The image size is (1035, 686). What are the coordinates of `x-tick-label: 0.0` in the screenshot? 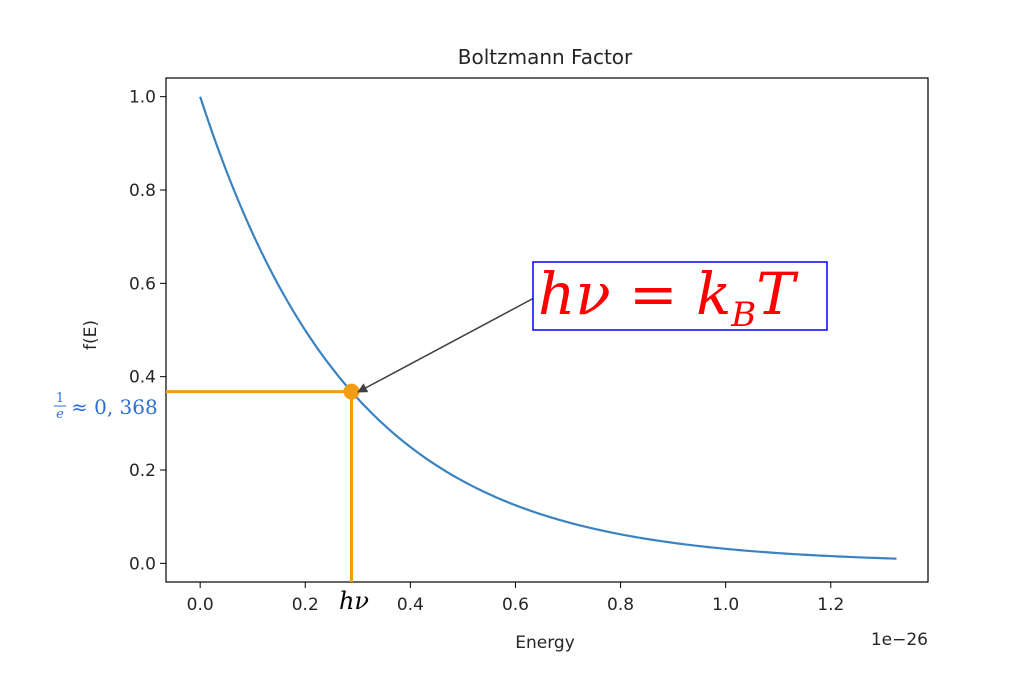 It's located at (200, 605).